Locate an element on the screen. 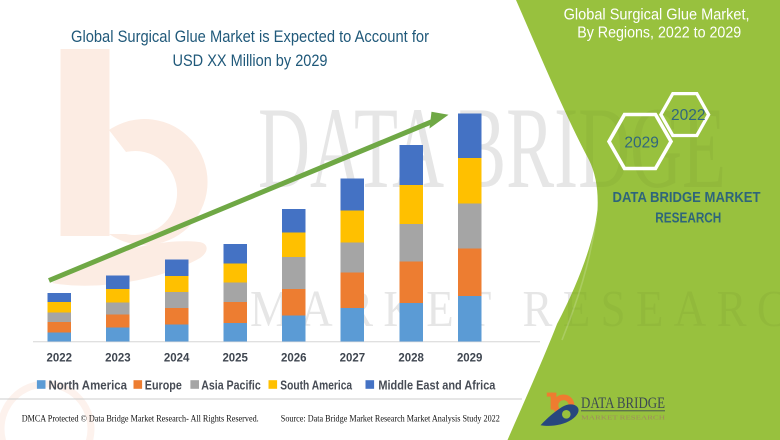 The height and width of the screenshot is (440, 780). svg-text: 2028 is located at coordinates (411, 358).